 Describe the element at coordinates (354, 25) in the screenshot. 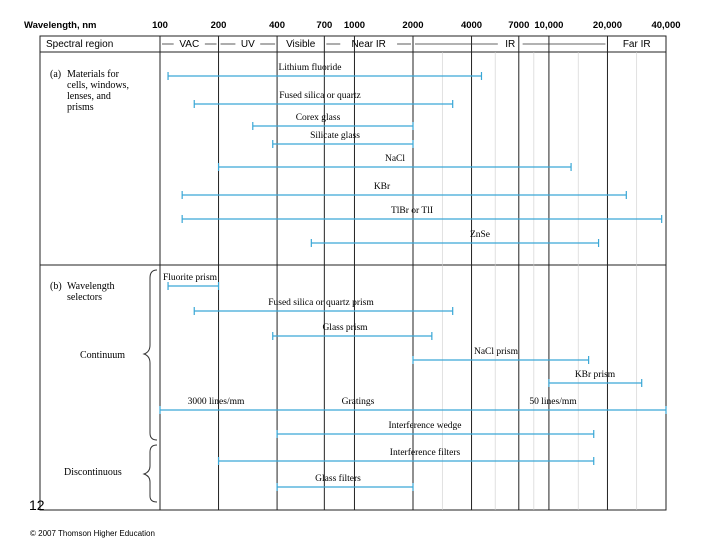

I see `tick-label: 1000` at that location.